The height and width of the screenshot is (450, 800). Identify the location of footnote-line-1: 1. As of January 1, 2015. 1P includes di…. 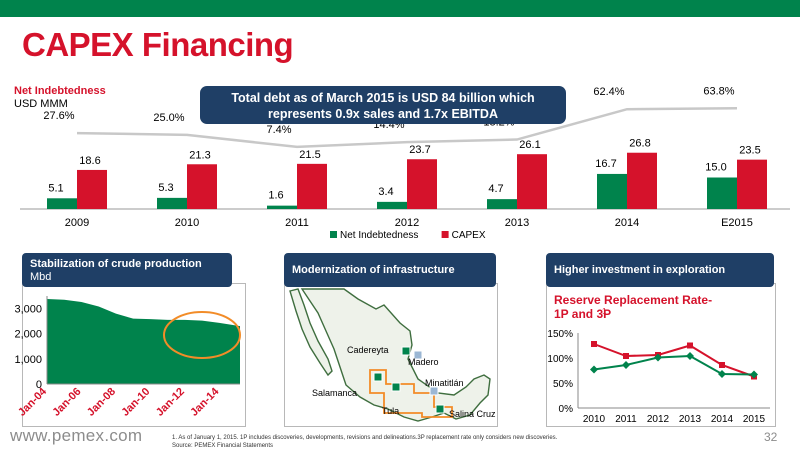
(365, 438).